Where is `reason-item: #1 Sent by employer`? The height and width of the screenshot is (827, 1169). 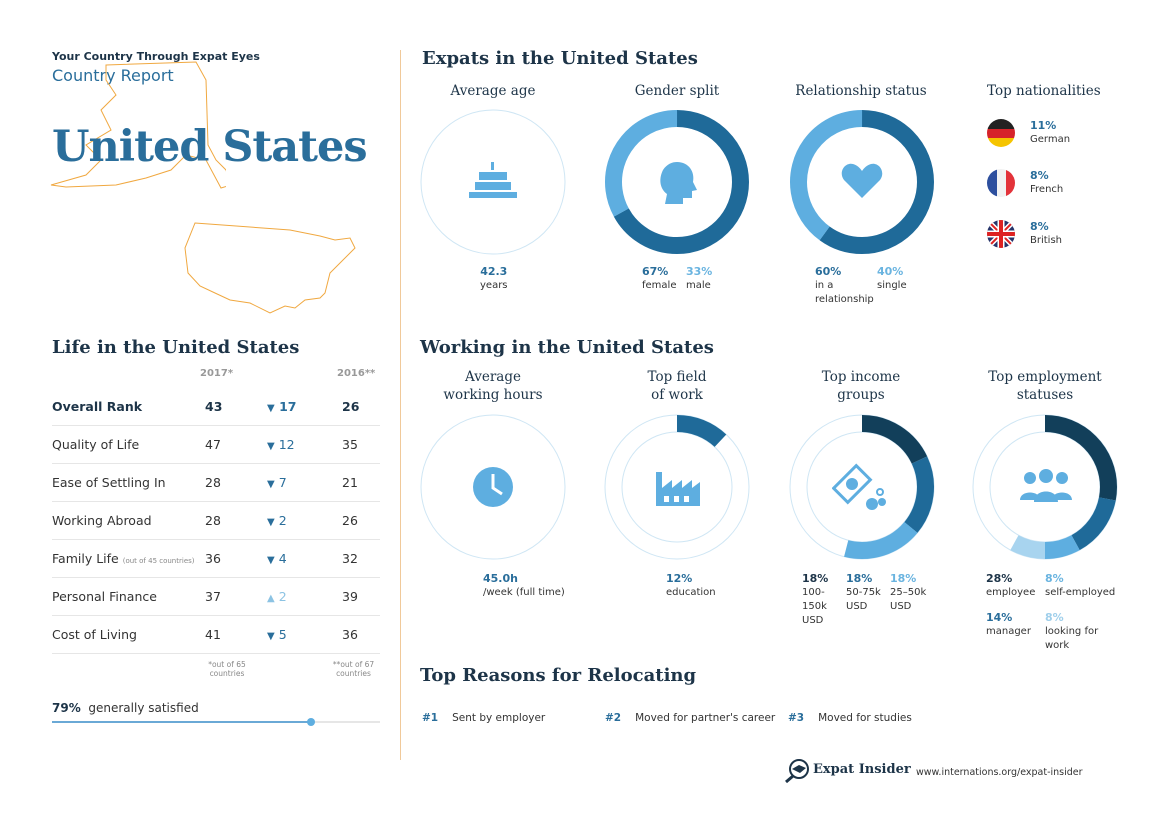 reason-item: #1 Sent by employer is located at coordinates (483, 718).